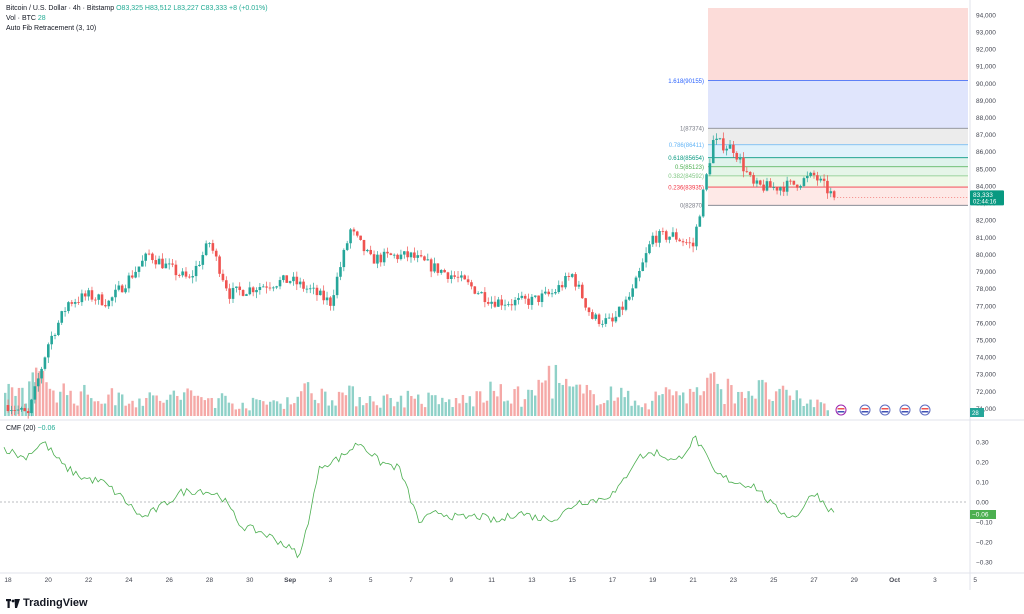 The image size is (1024, 614). Describe the element at coordinates (984, 543) in the screenshot. I see `cmf-axis-tick: −0.20` at that location.